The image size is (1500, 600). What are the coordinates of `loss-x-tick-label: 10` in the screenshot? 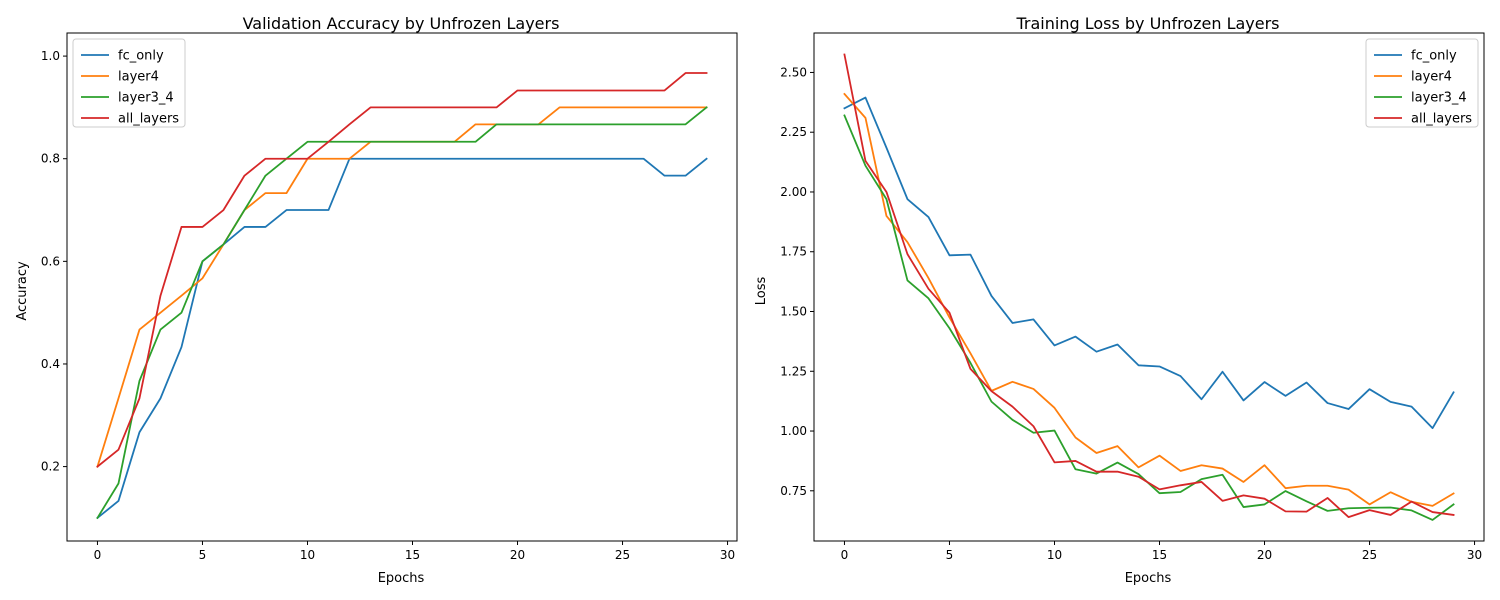 It's located at (1054, 555).